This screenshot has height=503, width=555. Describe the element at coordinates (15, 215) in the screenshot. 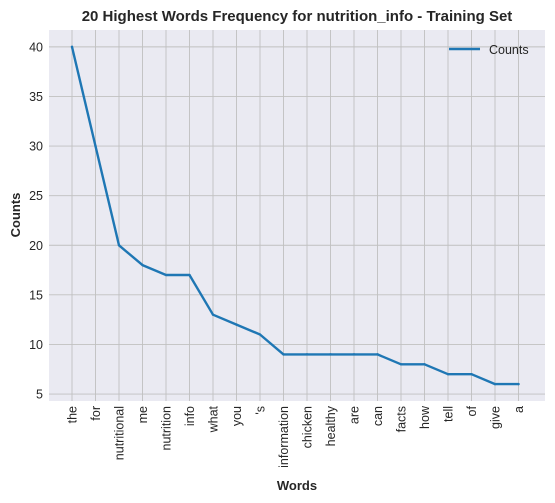

I see `y-axis-label: Counts` at that location.